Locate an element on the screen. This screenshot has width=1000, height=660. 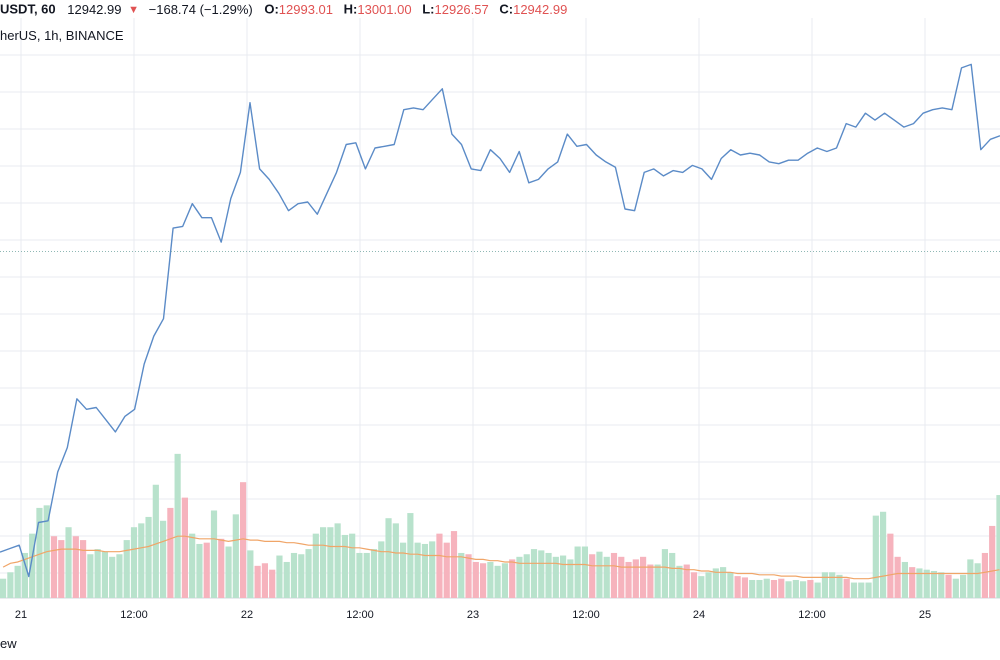
x-tick-label: 22 is located at coordinates (247, 615).